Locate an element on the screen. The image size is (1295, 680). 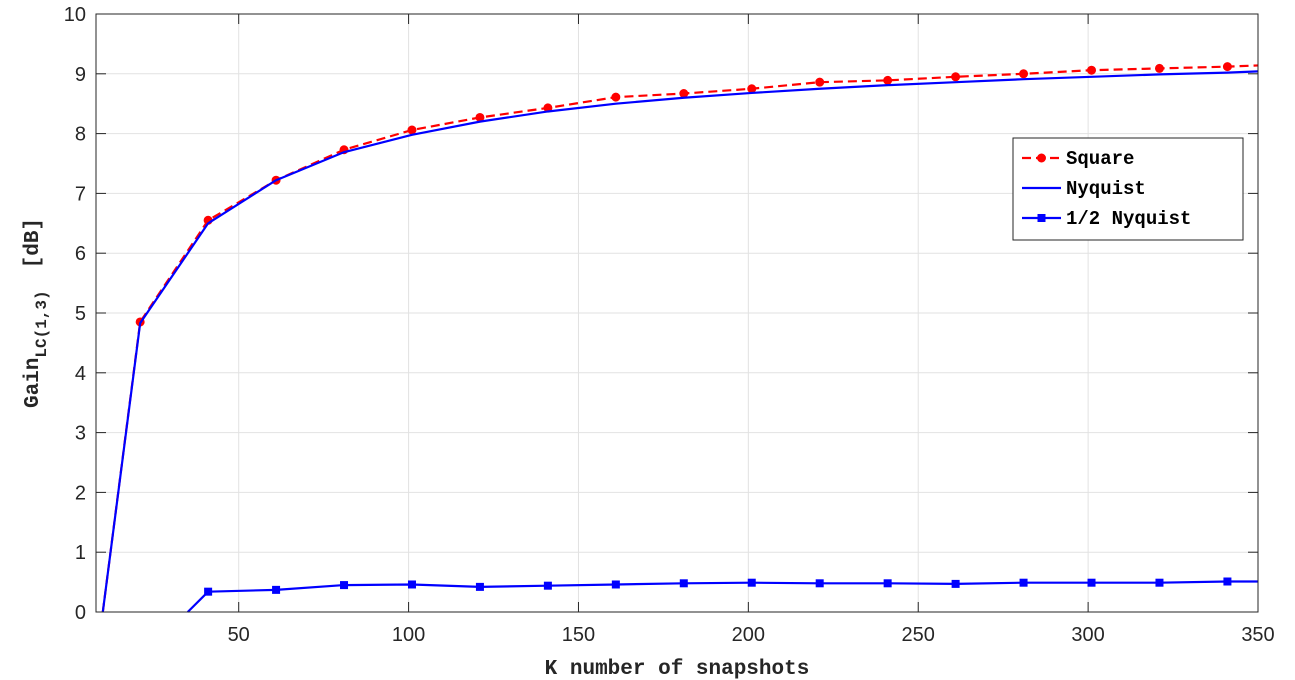
x-axis-label: K number of snapshots is located at coordinates (677, 669).